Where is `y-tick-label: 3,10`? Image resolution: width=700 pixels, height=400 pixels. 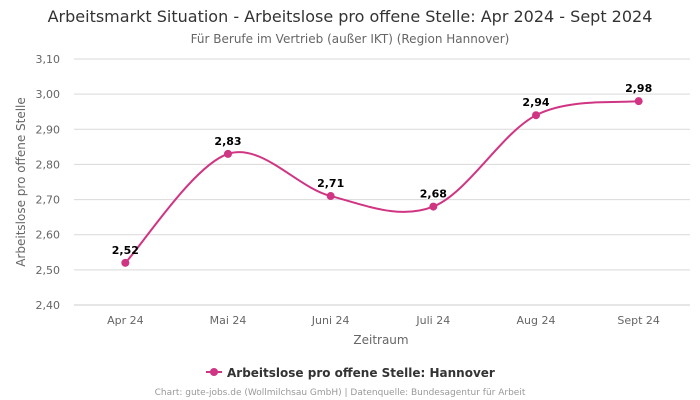 y-tick-label: 3,10 is located at coordinates (48, 59).